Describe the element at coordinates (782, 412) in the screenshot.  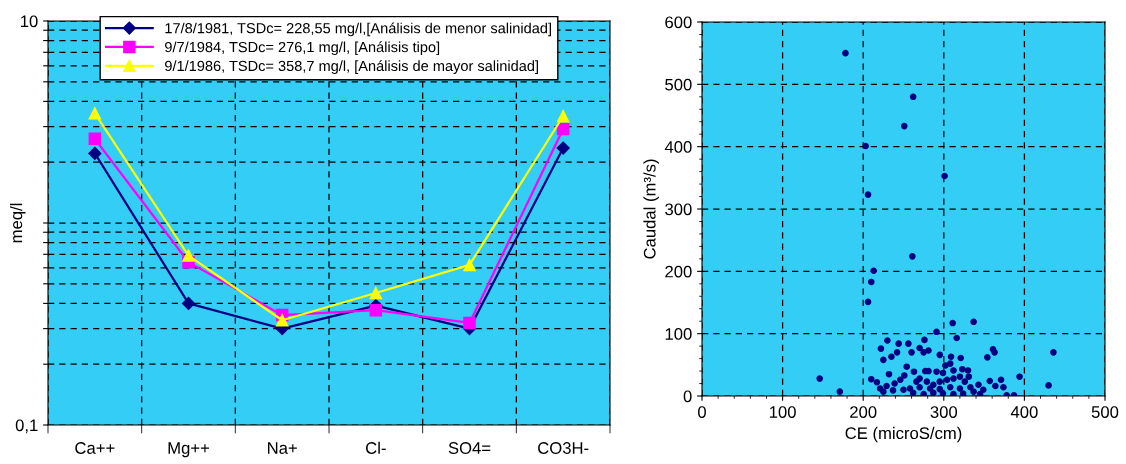
I see `x-tick-label: 100` at that location.